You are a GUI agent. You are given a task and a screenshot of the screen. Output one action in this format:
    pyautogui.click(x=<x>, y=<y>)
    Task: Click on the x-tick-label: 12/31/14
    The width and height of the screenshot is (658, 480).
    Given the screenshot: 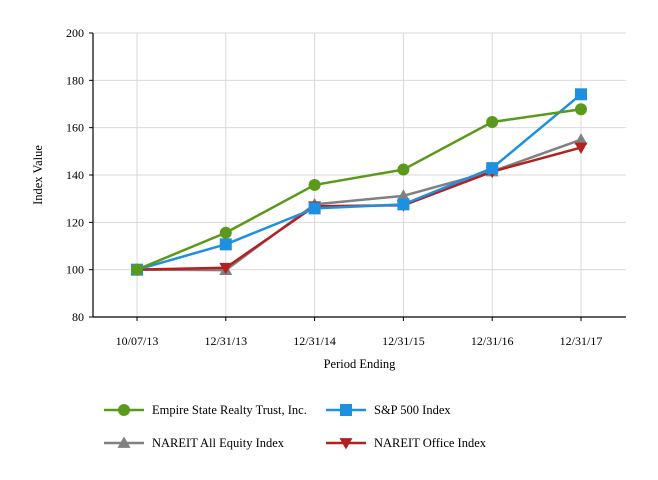 What is the action you would take?
    pyautogui.click(x=314, y=341)
    